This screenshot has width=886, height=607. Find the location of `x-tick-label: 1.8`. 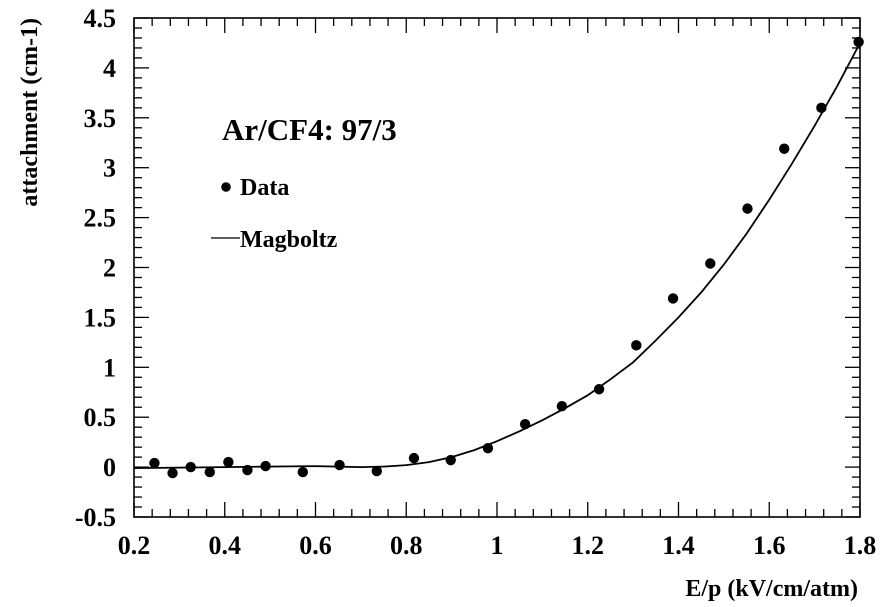

x-tick-label: 1.8 is located at coordinates (860, 545).